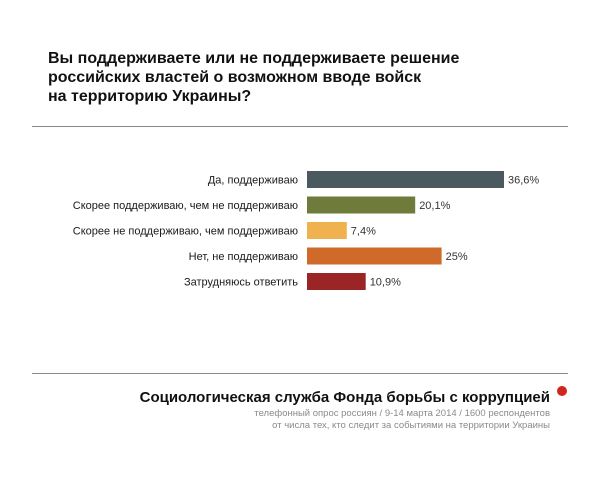 This screenshot has height=477, width=600. What do you see at coordinates (150, 96) in the screenshot?
I see `chart-title-line: на территорию Украины?` at bounding box center [150, 96].